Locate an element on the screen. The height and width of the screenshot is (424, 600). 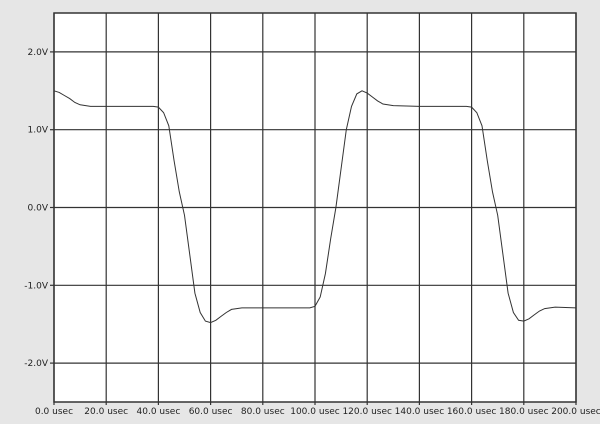
x-tick-label: 160.0 usec is located at coordinates (472, 412).